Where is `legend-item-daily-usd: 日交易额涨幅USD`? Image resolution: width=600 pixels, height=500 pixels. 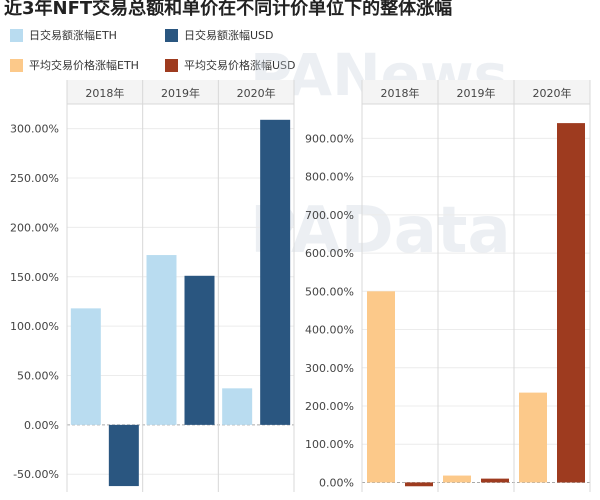 legend-item-daily-usd: 日交易额涨幅USD is located at coordinates (219, 35).